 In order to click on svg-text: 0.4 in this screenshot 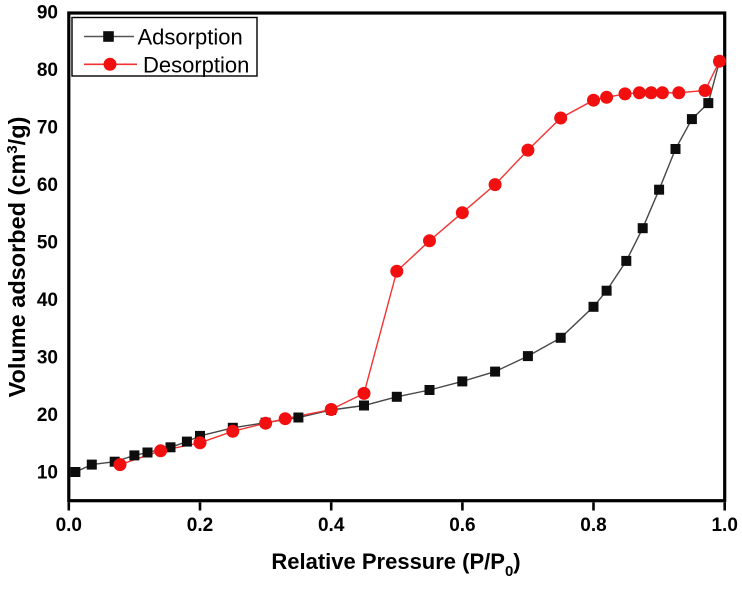, I will do `click(331, 525)`.